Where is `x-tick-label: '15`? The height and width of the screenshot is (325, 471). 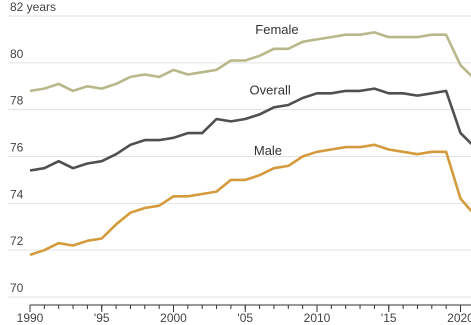 x-tick-label: '15 is located at coordinates (389, 318).